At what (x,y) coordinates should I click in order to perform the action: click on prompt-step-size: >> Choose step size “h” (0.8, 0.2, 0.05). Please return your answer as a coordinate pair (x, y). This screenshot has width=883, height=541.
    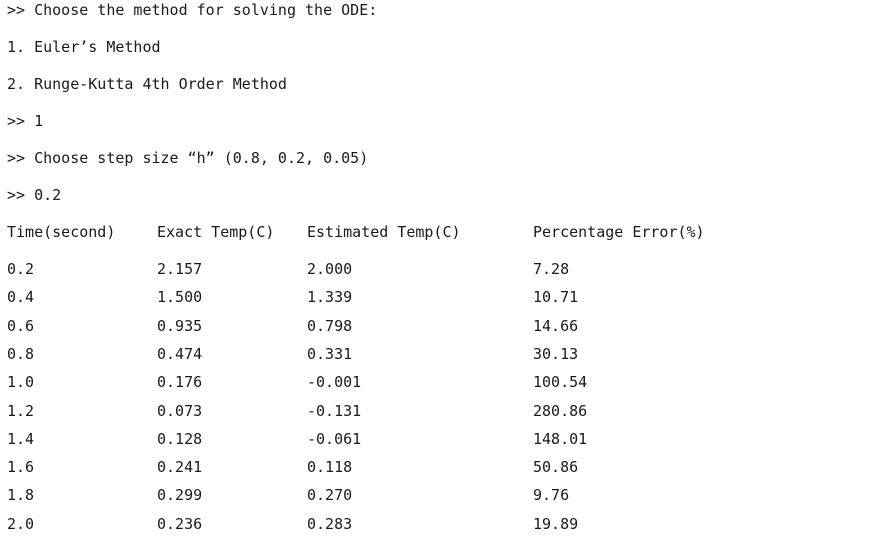
    Looking at the image, I should click on (188, 158).